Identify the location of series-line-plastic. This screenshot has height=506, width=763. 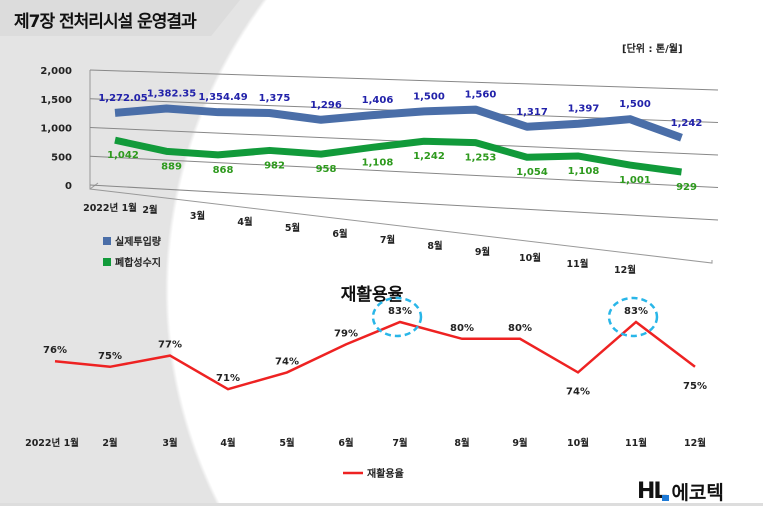
(398, 156).